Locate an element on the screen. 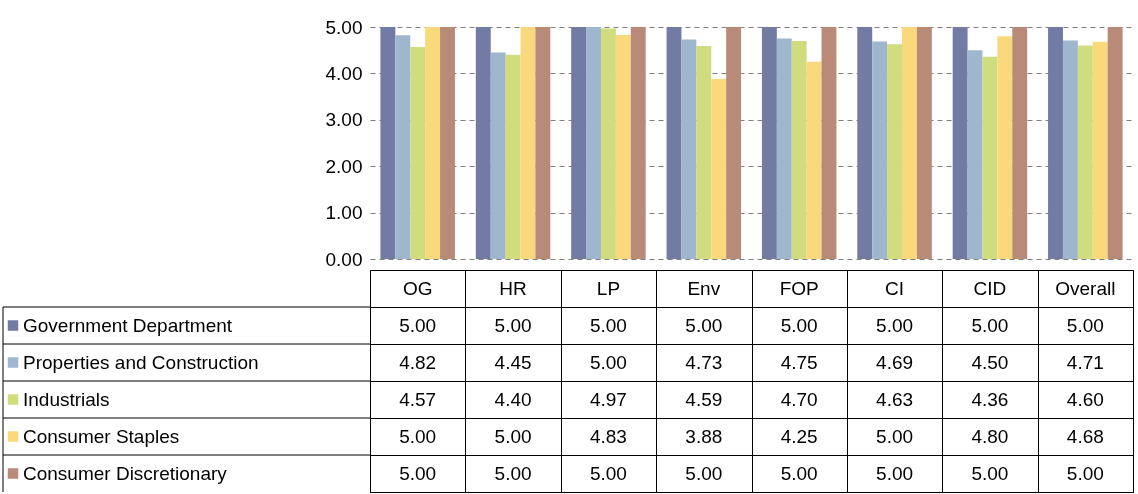 This screenshot has height=494, width=1138. data-label: 4.71 is located at coordinates (1085, 362).